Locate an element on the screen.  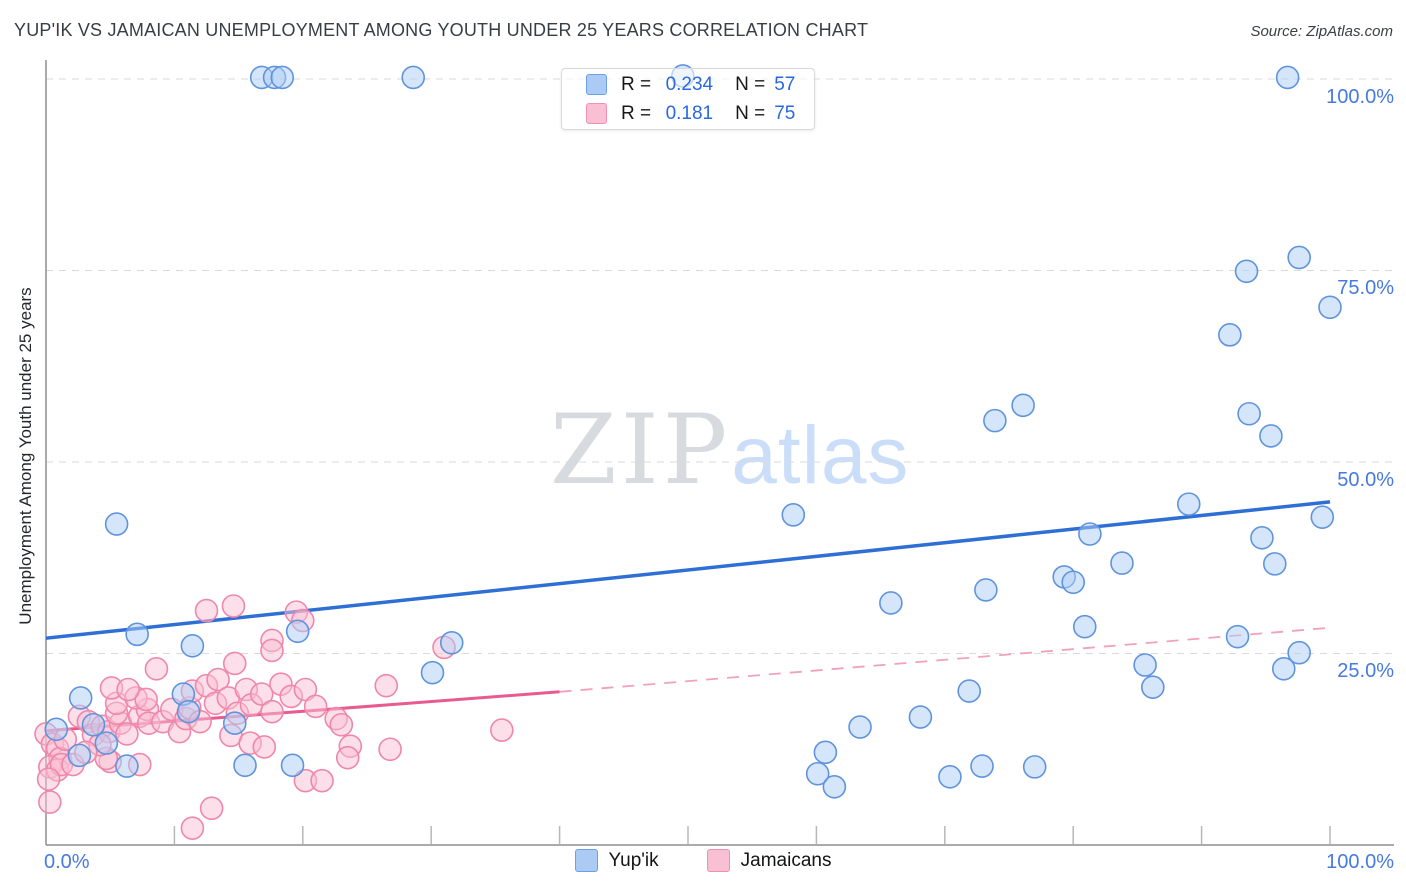
legend-label-jamaicans: Jamaicans is located at coordinates (786, 860).